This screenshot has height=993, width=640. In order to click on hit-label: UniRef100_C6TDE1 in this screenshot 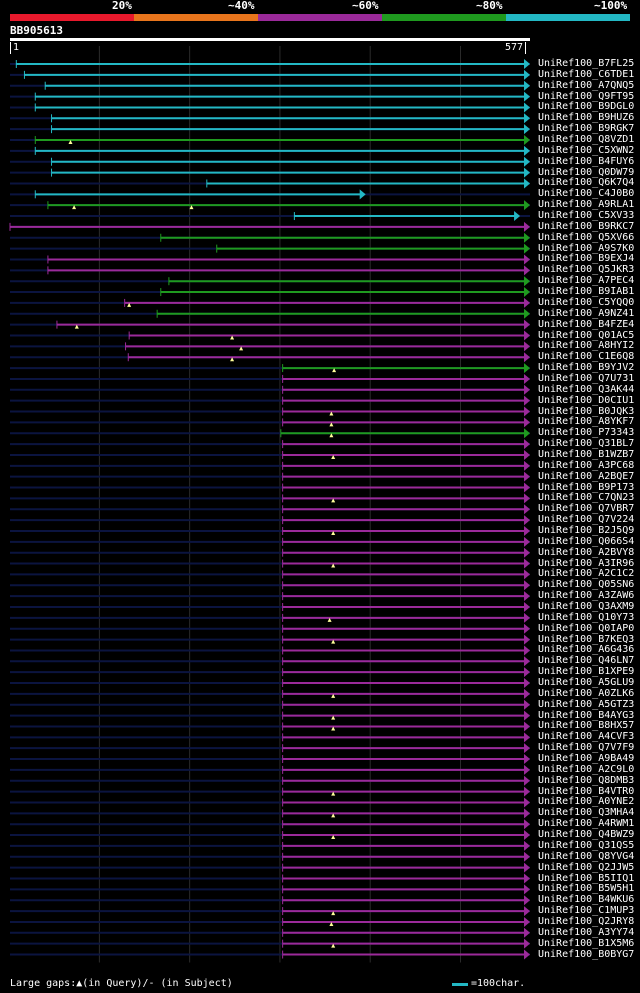, I will do `click(586, 74)`.